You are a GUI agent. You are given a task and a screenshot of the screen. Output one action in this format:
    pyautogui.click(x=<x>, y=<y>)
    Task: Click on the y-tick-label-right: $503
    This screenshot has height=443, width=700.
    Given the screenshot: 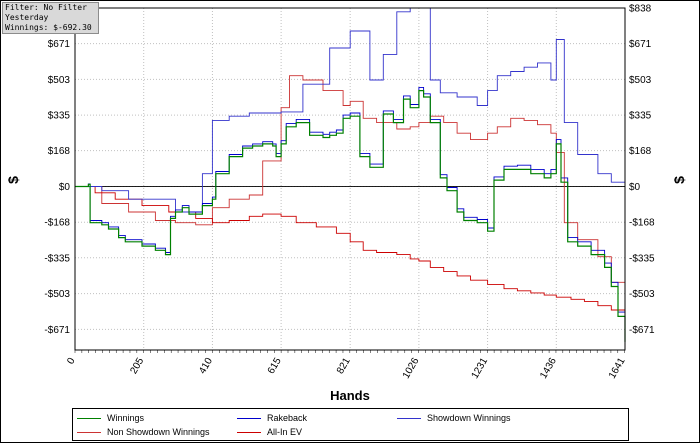 What is the action you would take?
    pyautogui.click(x=640, y=80)
    